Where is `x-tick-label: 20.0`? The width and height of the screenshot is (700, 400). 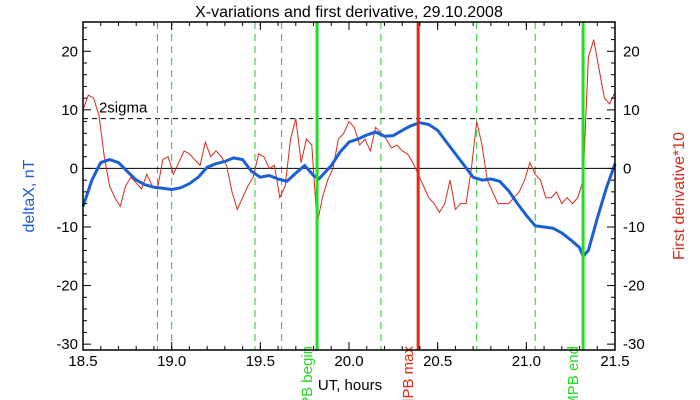 x-tick-label: 20.0 is located at coordinates (348, 361).